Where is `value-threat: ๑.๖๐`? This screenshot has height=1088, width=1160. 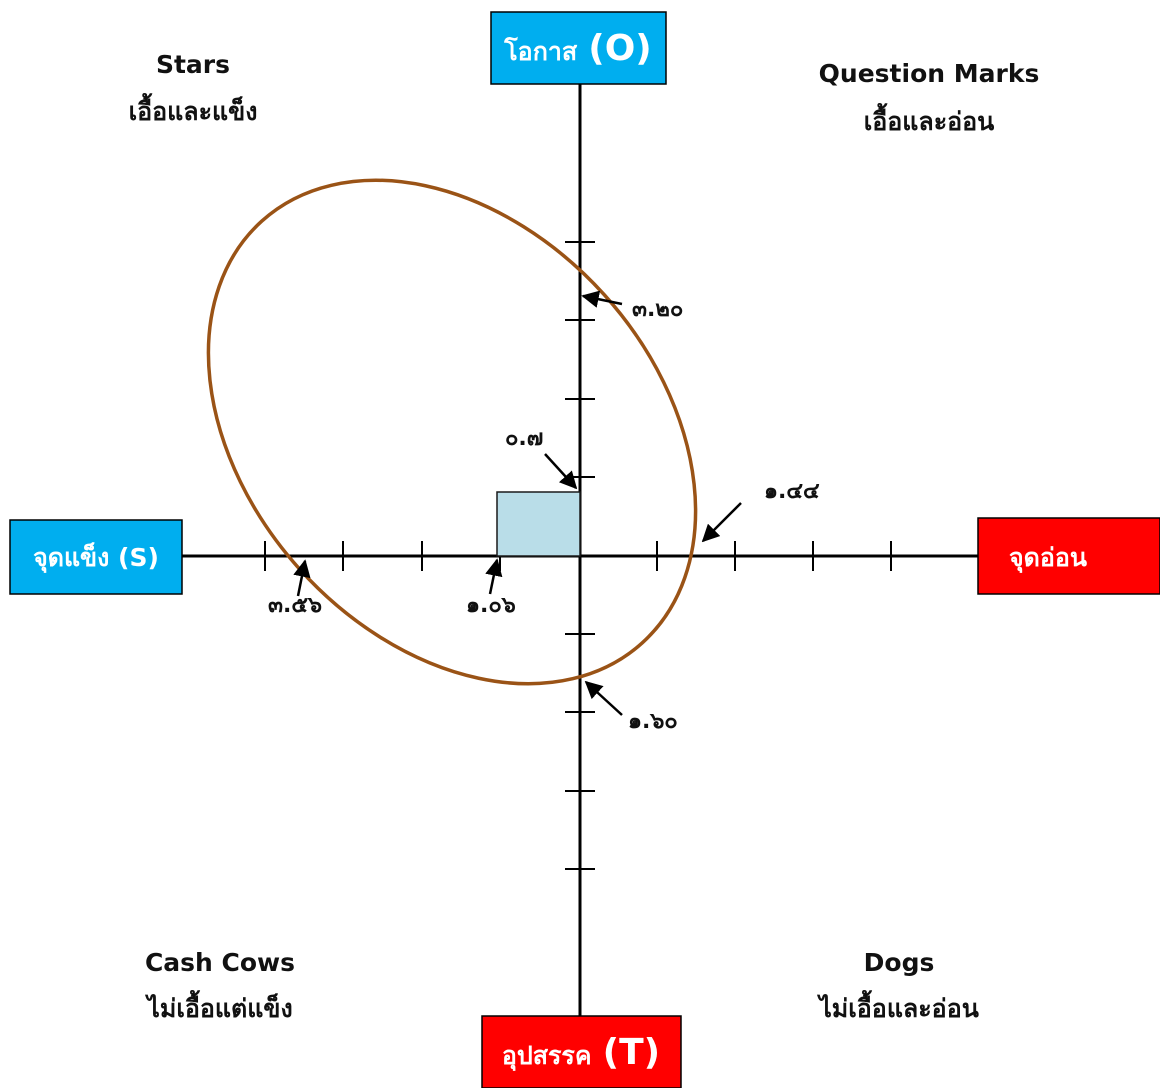 value-threat: ๑.๖๐ is located at coordinates (653, 721).